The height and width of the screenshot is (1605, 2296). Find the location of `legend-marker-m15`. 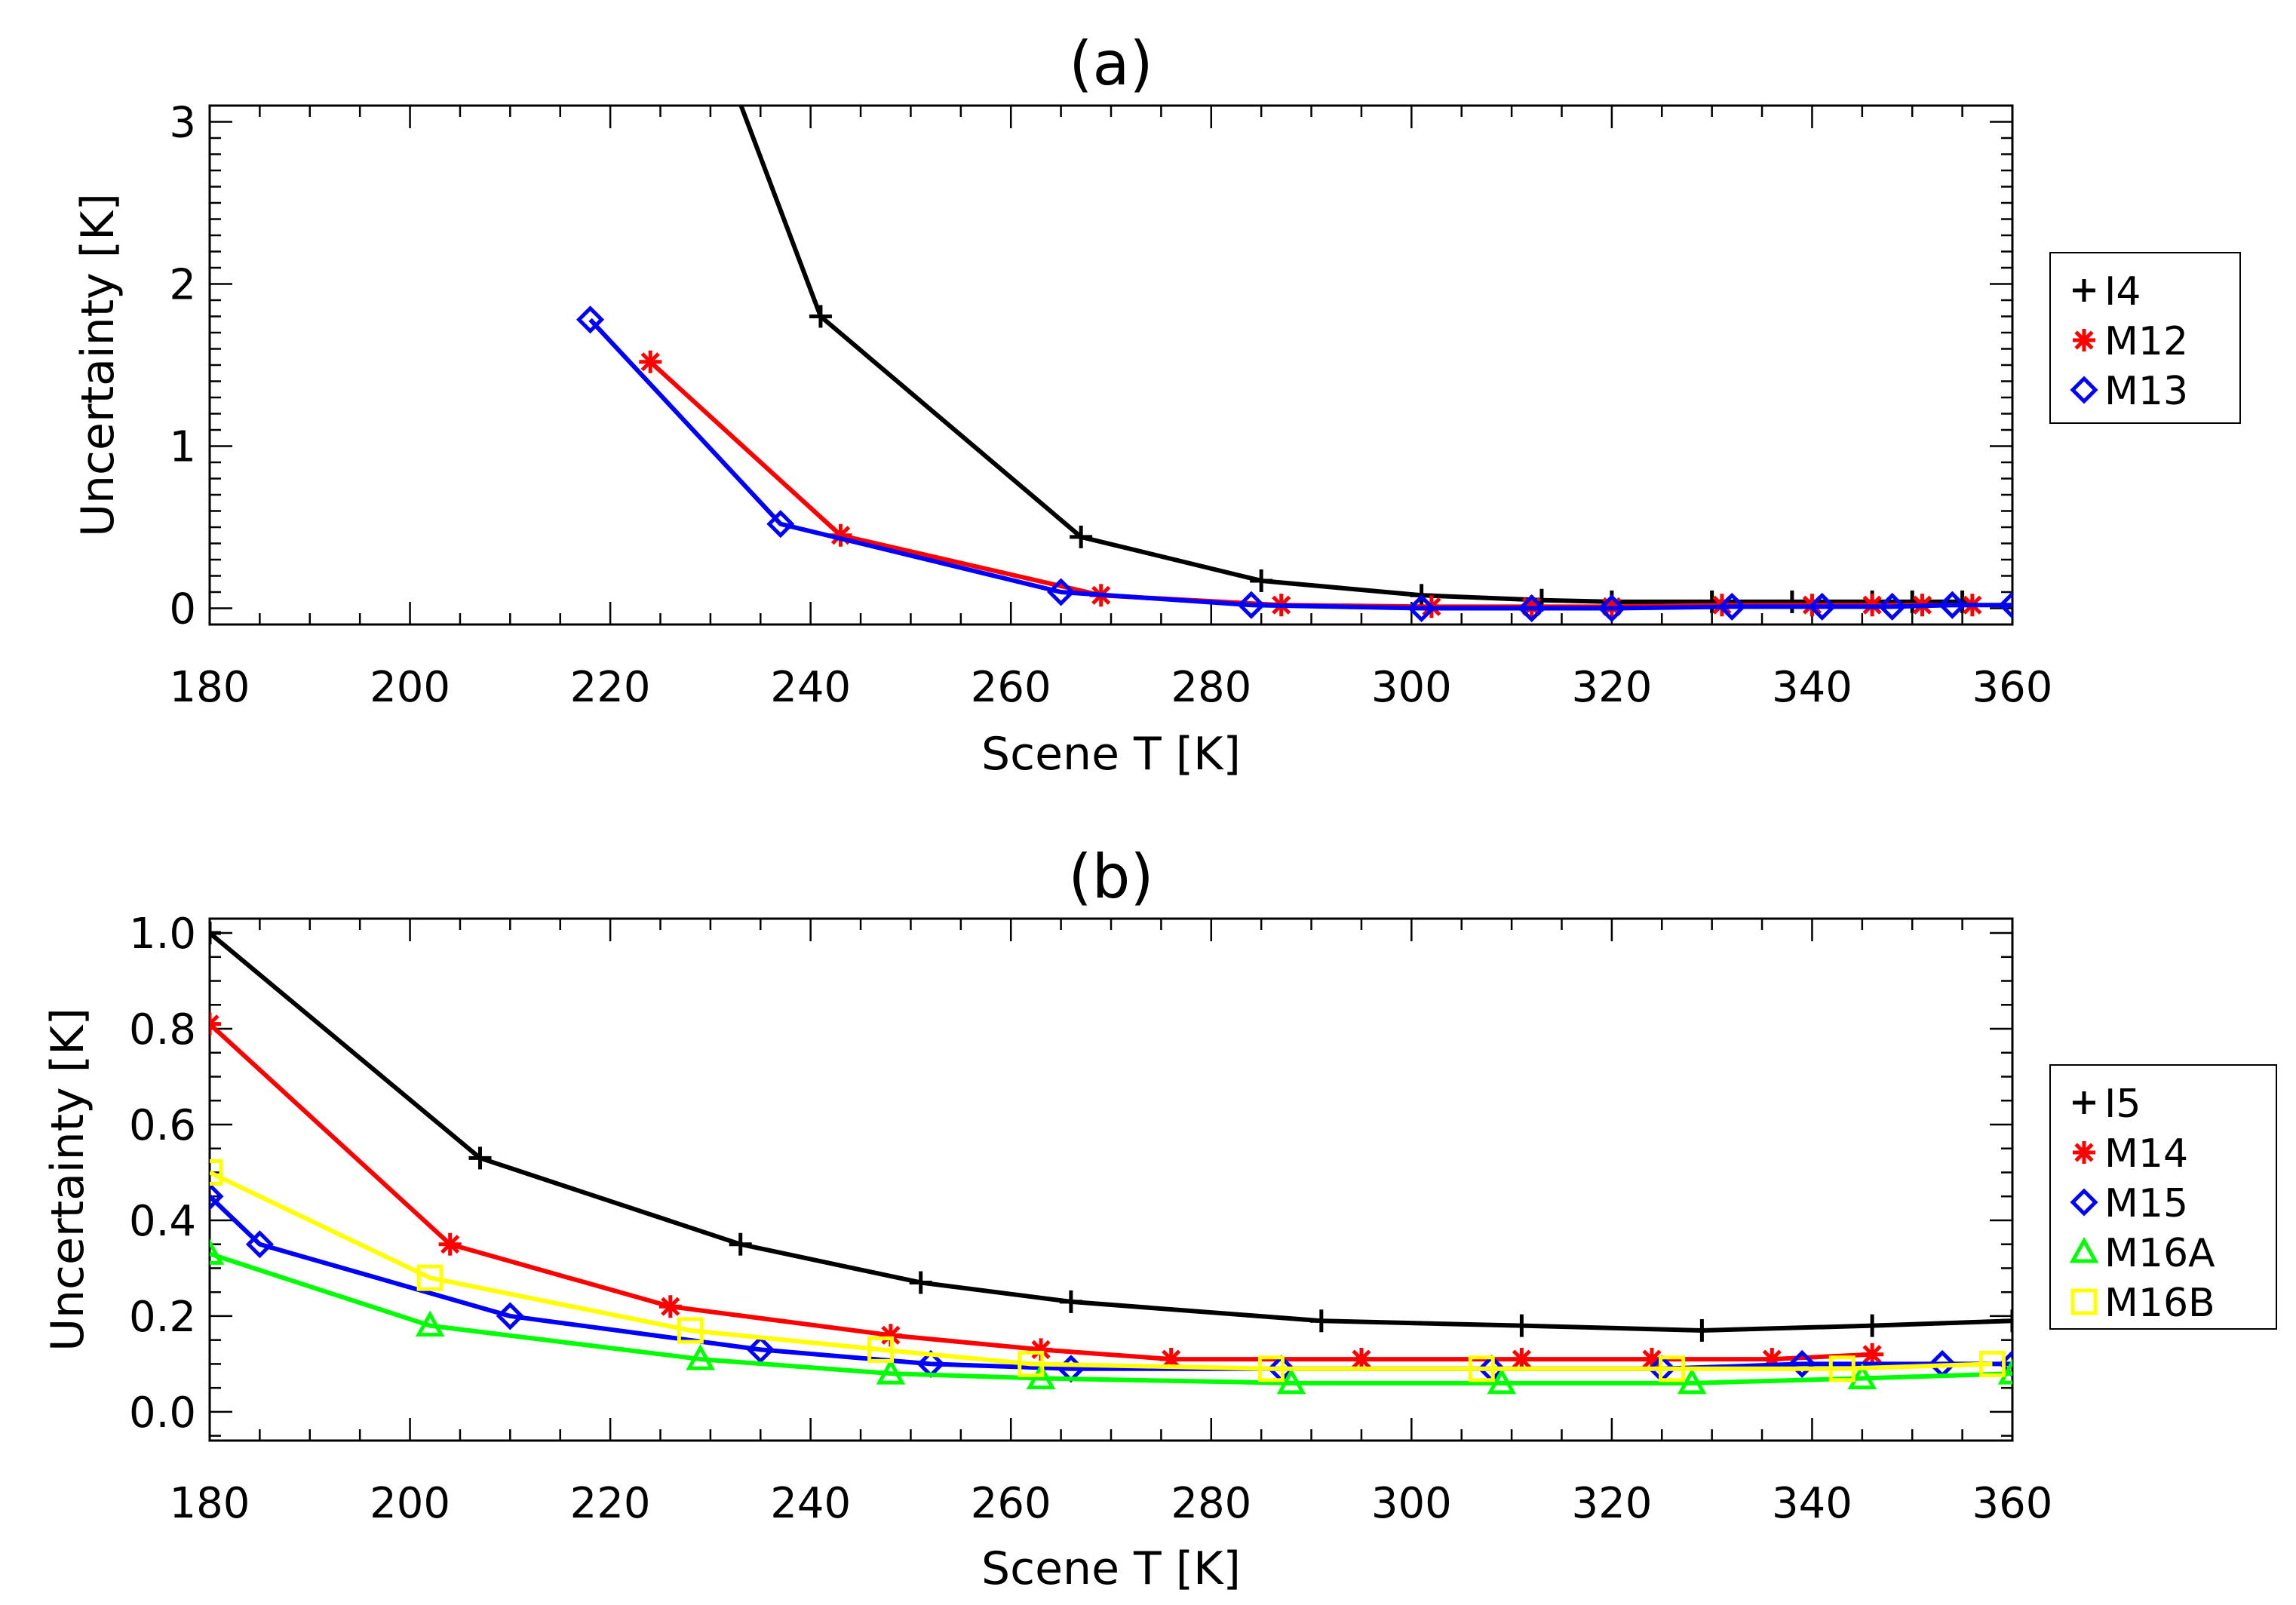

legend-marker-m15 is located at coordinates (2084, 1202).